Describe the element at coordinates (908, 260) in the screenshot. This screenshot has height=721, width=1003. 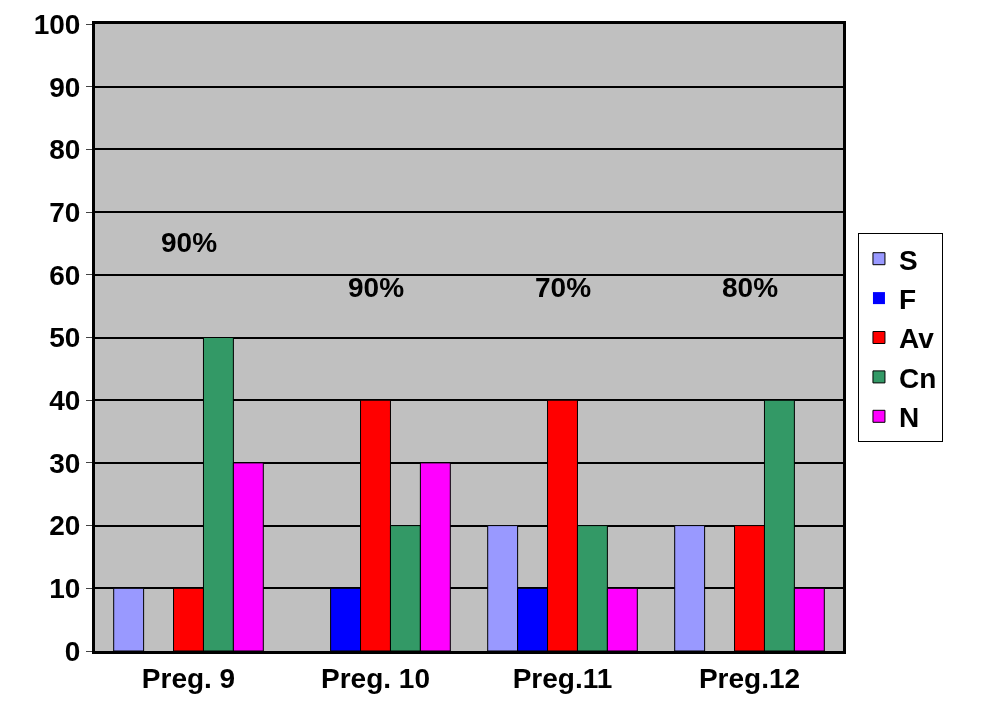
I see `legend-label: S` at that location.